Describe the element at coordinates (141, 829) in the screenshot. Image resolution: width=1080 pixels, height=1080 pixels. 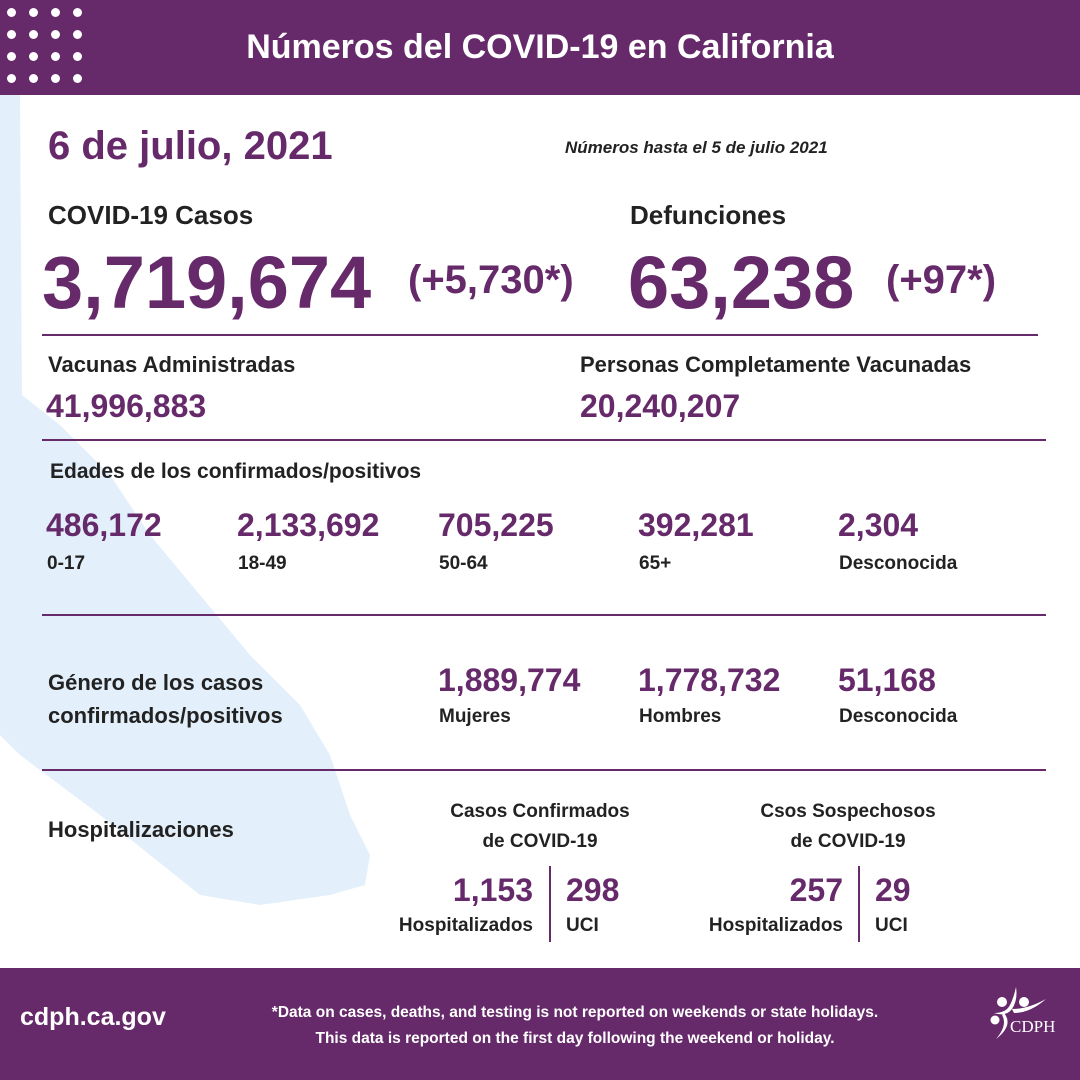
I see `hospitalizations-heading: Hospitalizaciones` at that location.